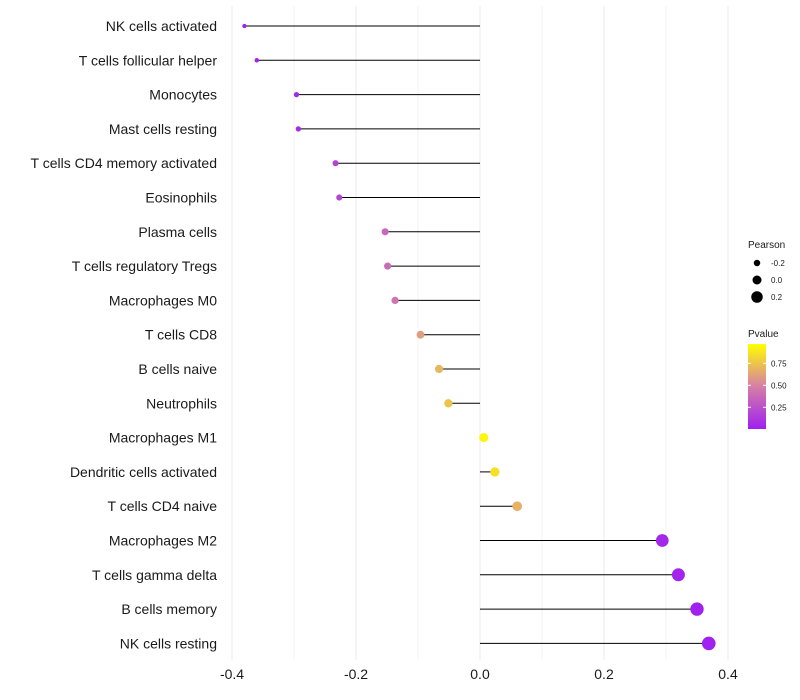 The width and height of the screenshot is (800, 700). I want to click on category-label: Dendritic cells activated, so click(143, 472).